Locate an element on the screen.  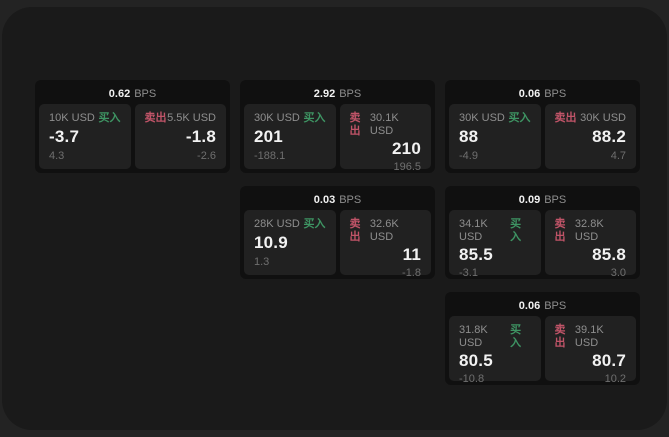
sell-change: 196.5 is located at coordinates (407, 167).